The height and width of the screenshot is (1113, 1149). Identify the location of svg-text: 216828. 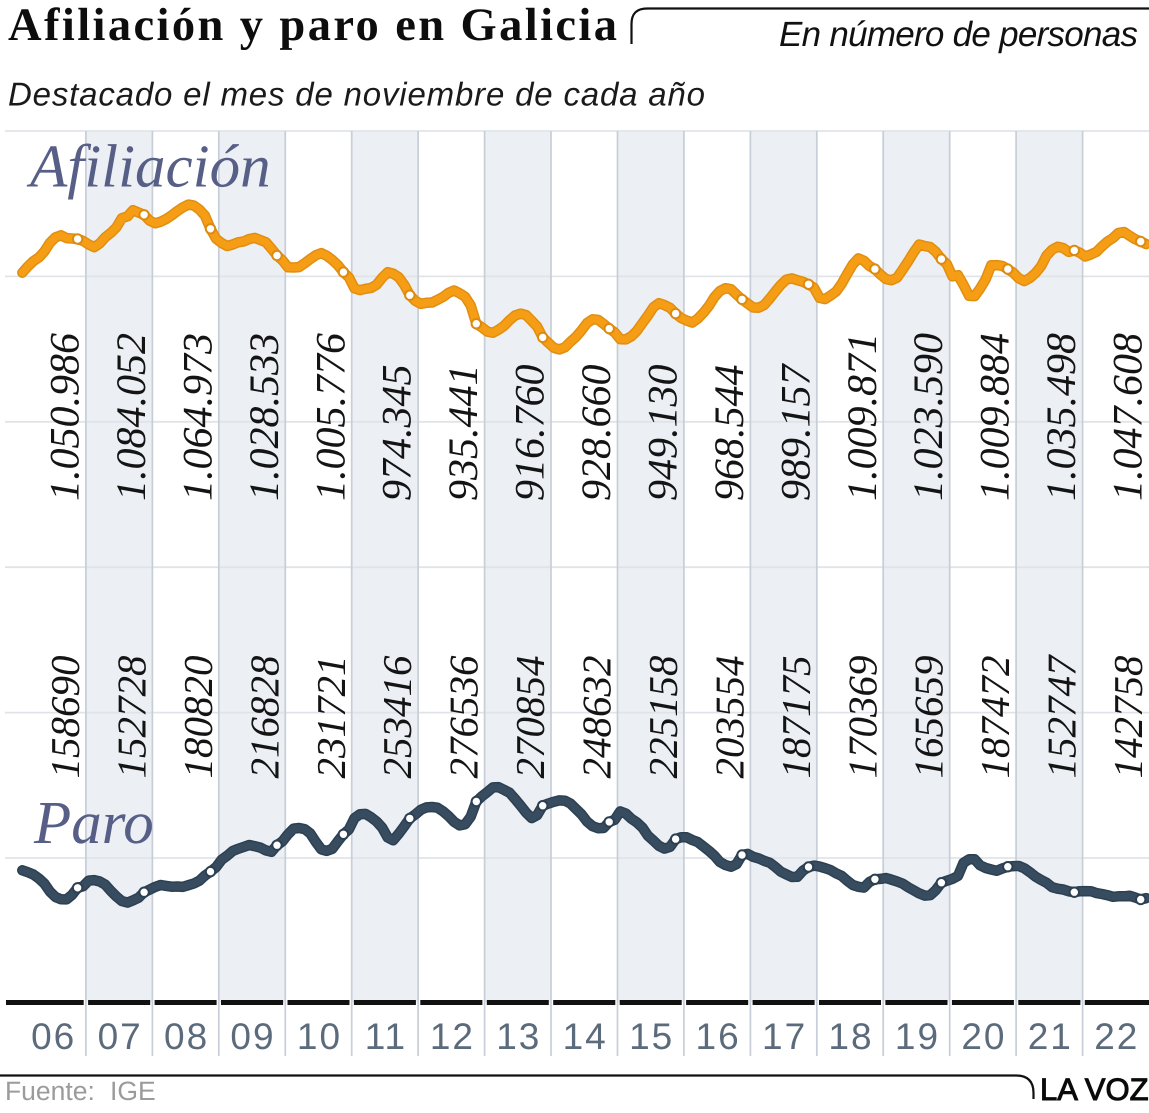
(264, 717).